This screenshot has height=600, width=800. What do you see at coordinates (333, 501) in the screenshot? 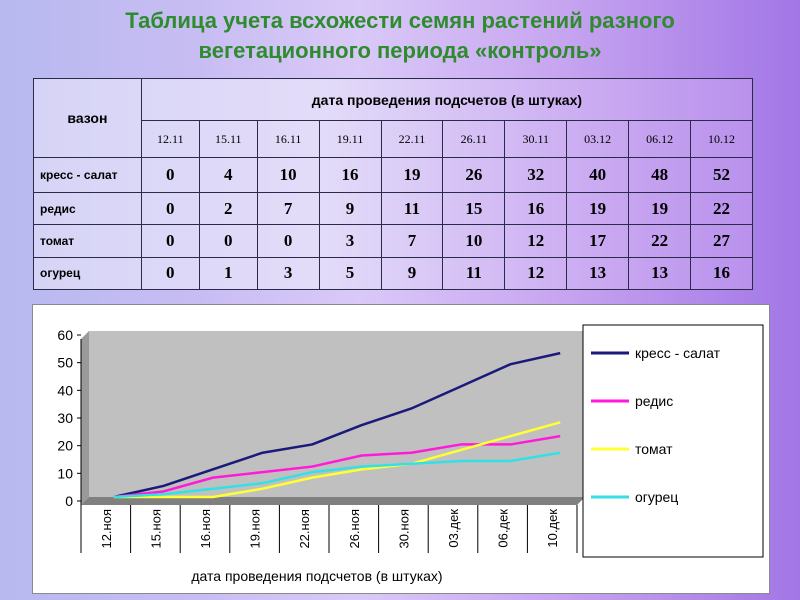
I see `plot-floor` at bounding box center [333, 501].